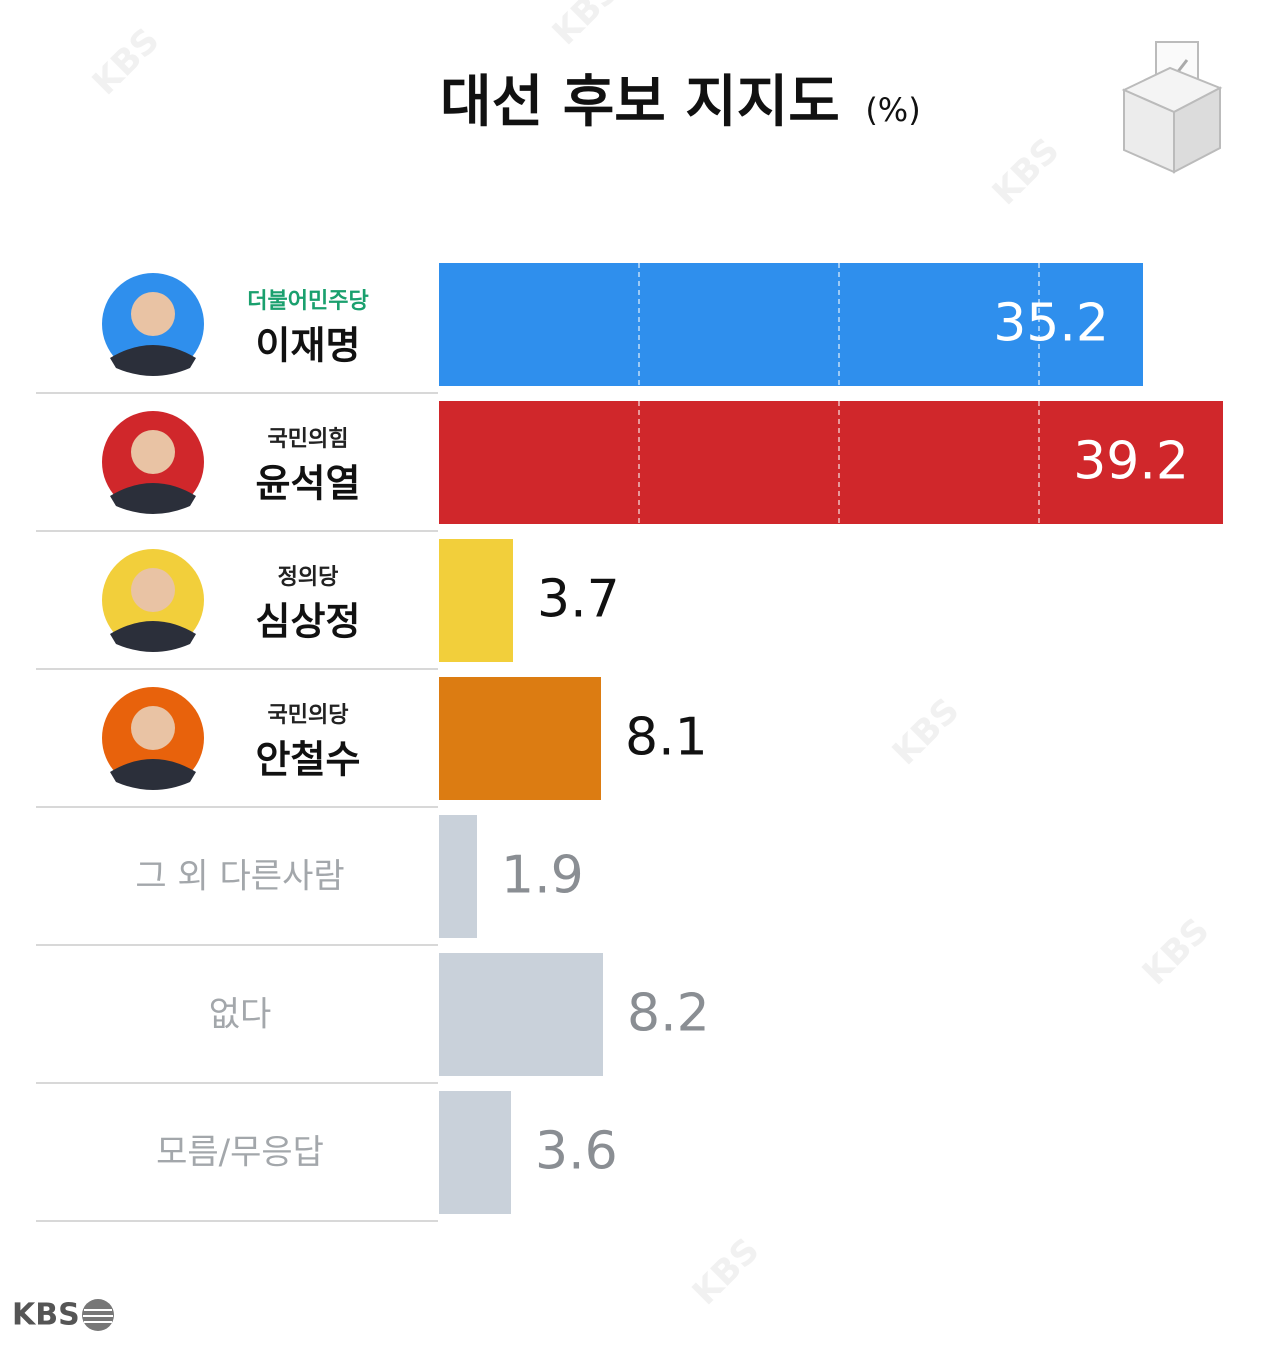  I want to click on ballot-box-icon, so click(1172, 107).